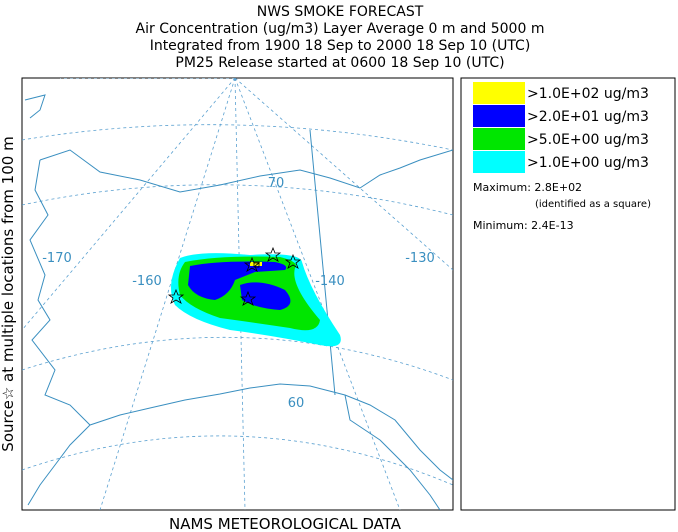 This screenshot has height=532, width=678. Describe the element at coordinates (527, 187) in the screenshot. I see `legend-maximum: Maximum: 2.8E+02` at that location.